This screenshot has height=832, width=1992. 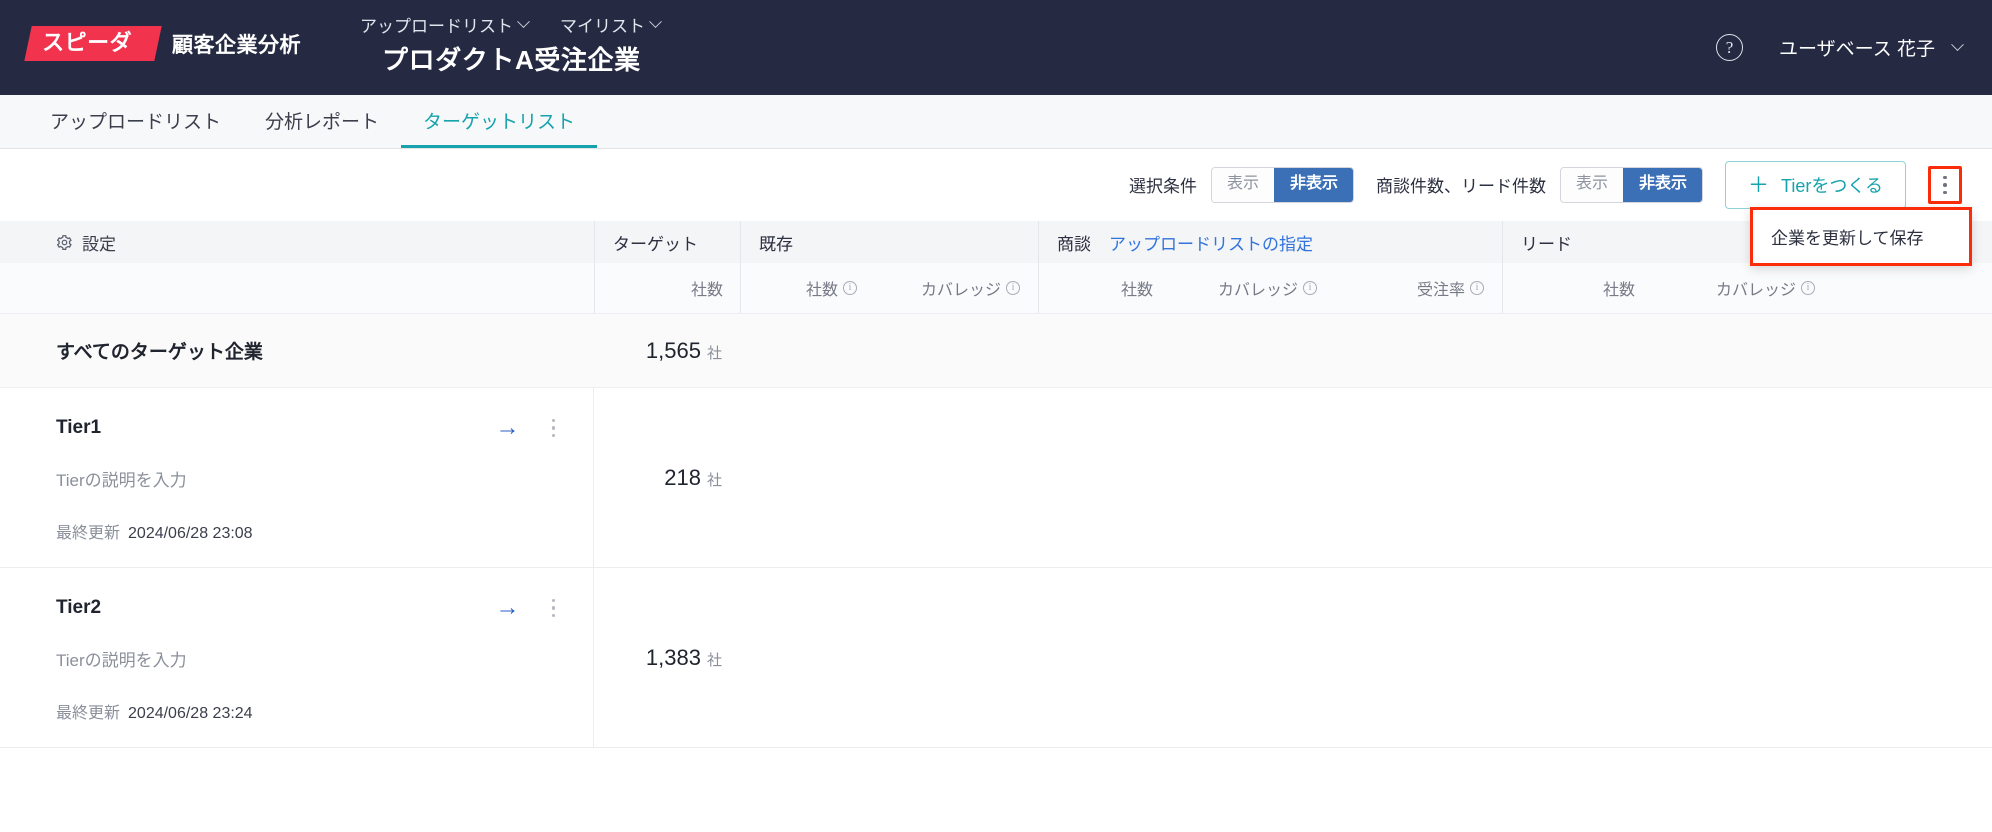 I want to click on more-options-button, so click(x=1945, y=185).